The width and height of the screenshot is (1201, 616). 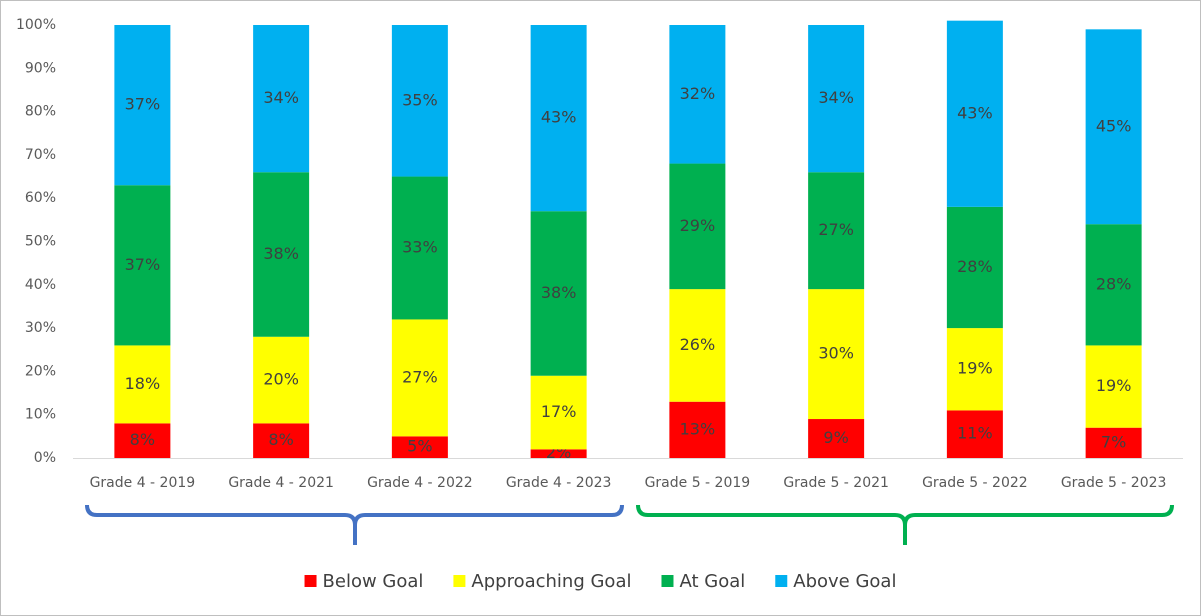 I want to click on x-tick-label: Grade 4 - 2022, so click(x=420, y=483).